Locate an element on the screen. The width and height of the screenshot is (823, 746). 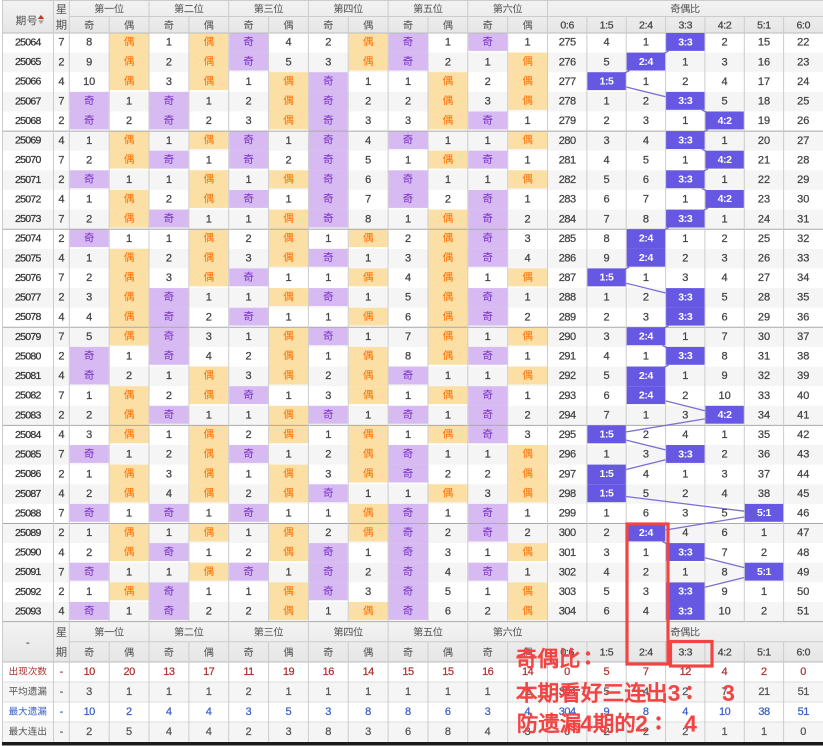
svg-text: 281 is located at coordinates (567, 160).